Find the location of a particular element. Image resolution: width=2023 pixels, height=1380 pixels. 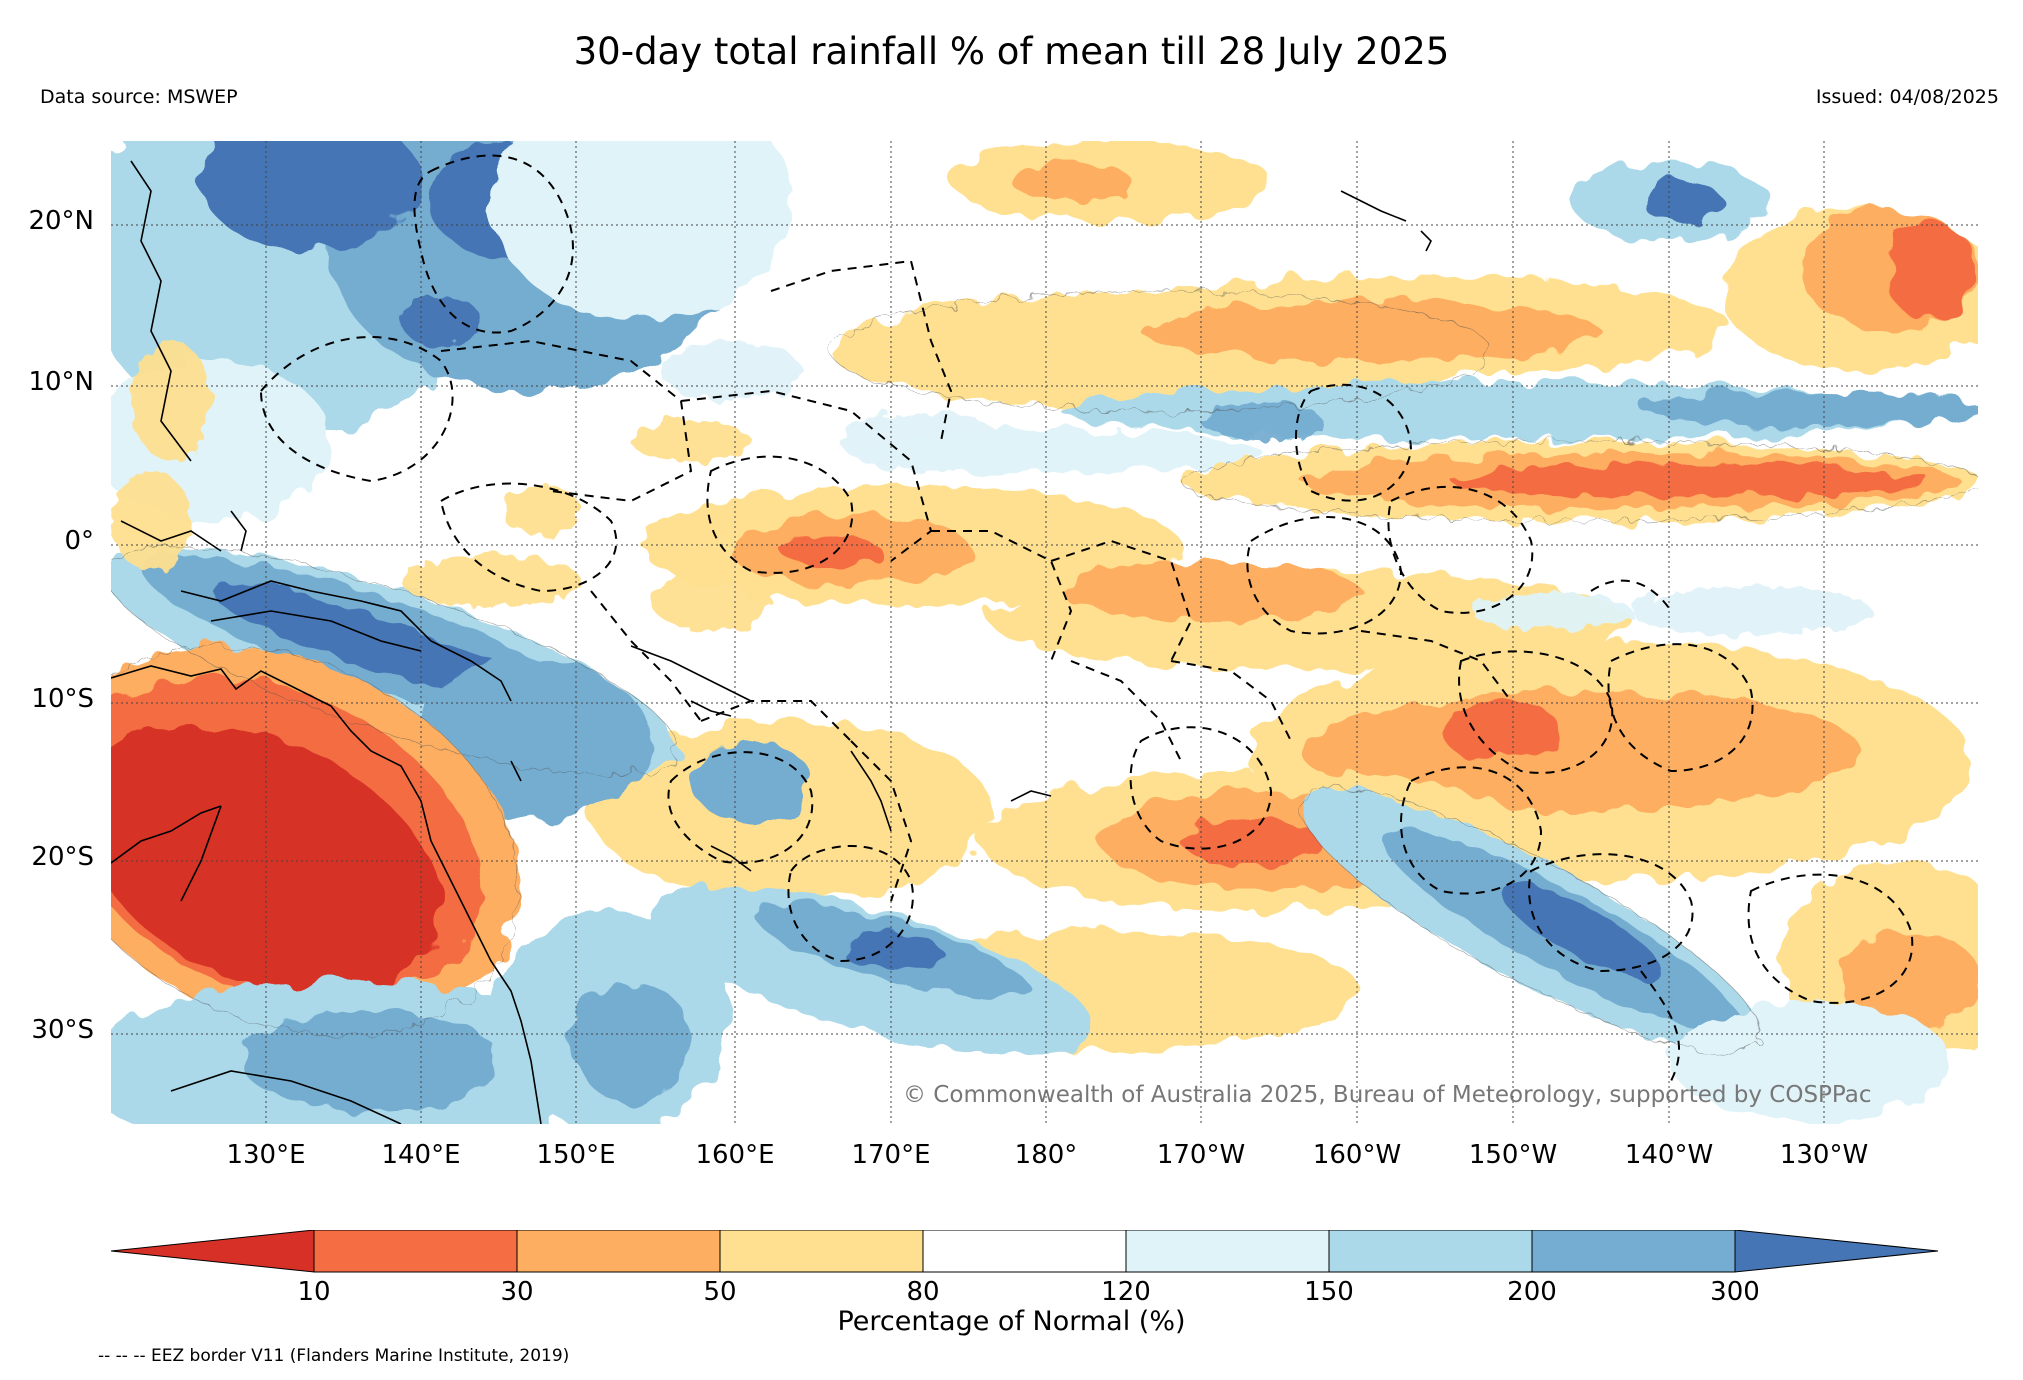

colorbar-tick-150: 150 is located at coordinates (1329, 1292).